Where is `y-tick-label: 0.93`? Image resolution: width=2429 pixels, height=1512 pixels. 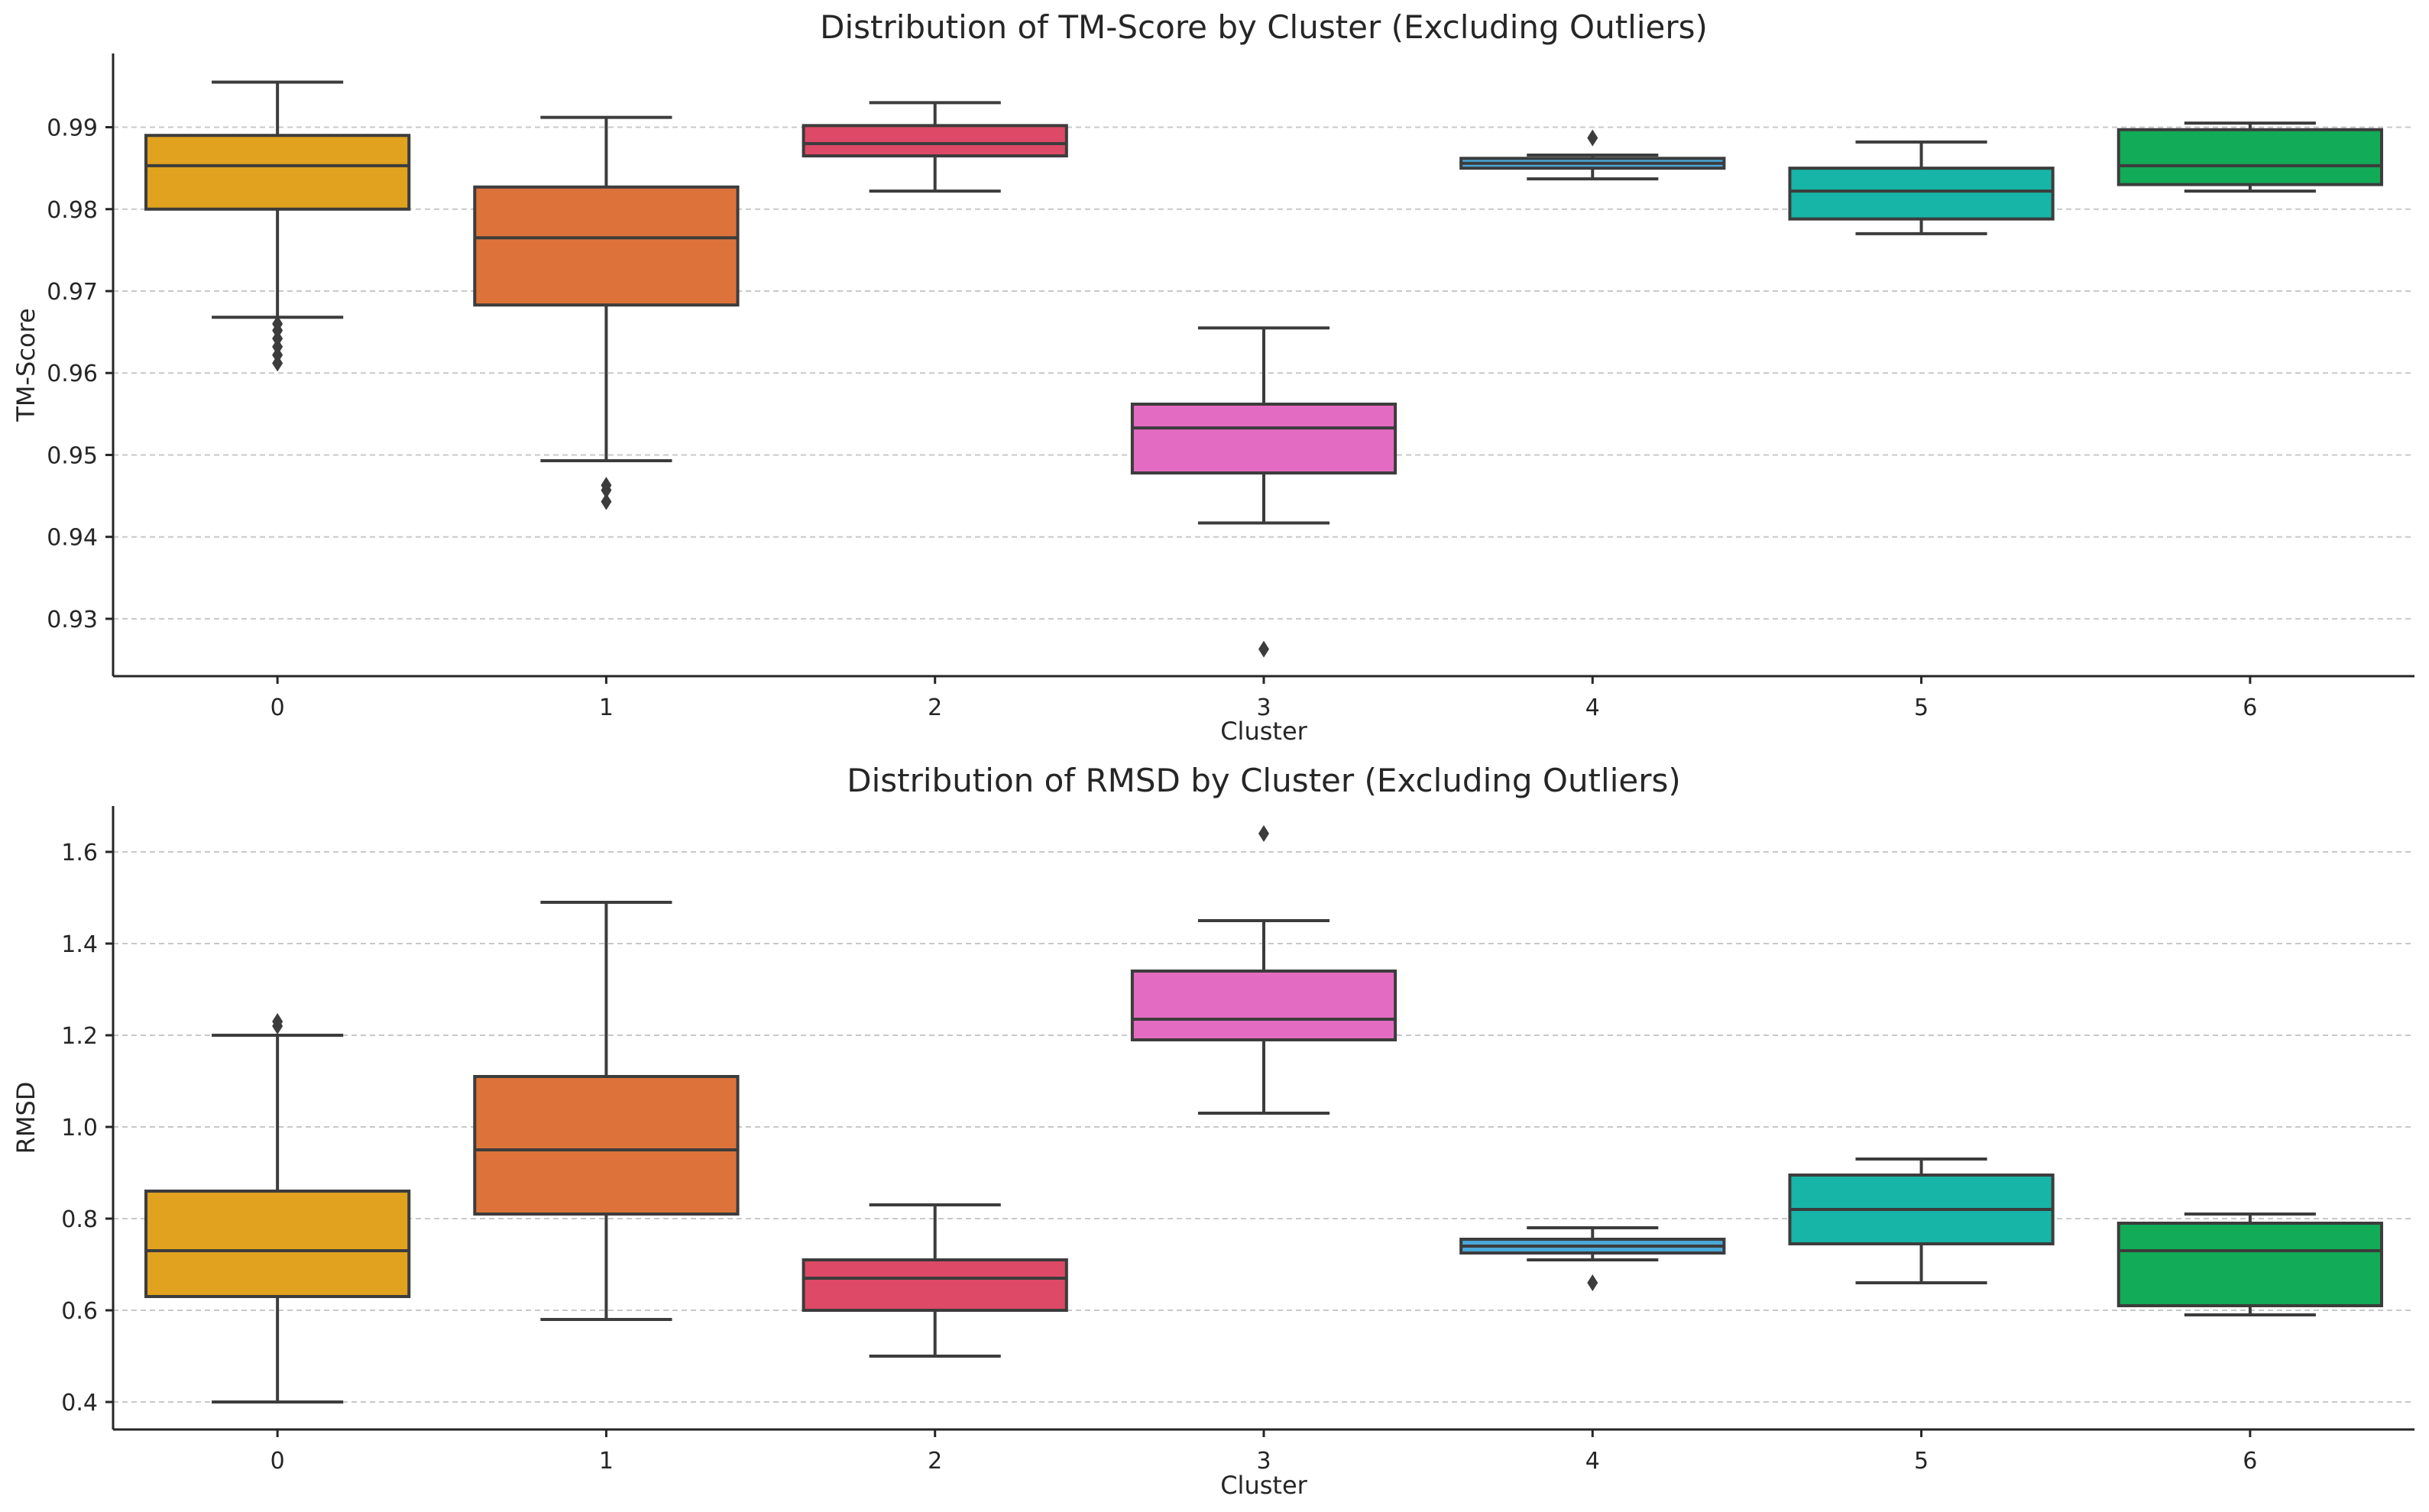
y-tick-label: 0.93 is located at coordinates (72, 620).